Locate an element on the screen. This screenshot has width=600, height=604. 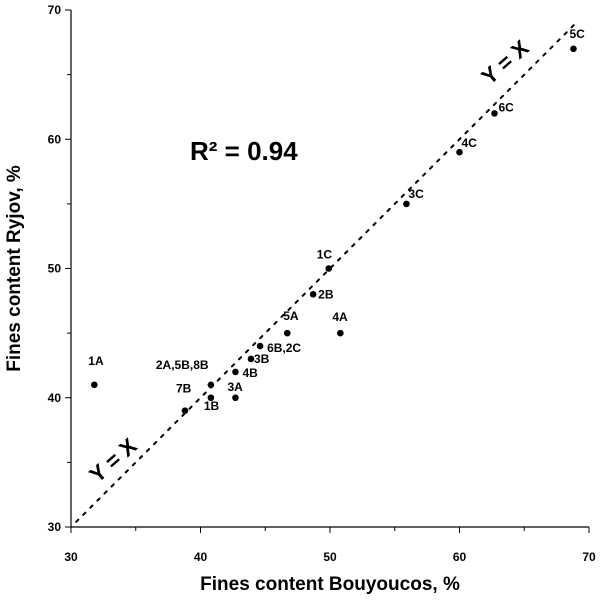
point-label: 5A is located at coordinates (291, 316).